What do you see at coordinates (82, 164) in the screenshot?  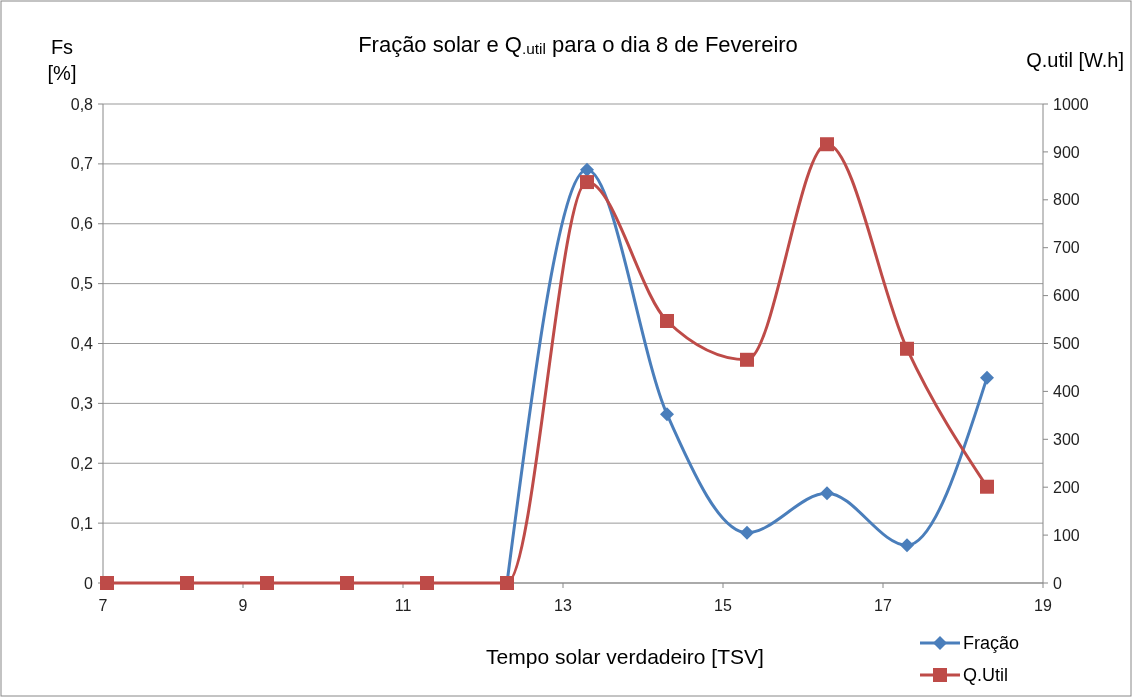 I see `y-tick-label: 0,7` at bounding box center [82, 164].